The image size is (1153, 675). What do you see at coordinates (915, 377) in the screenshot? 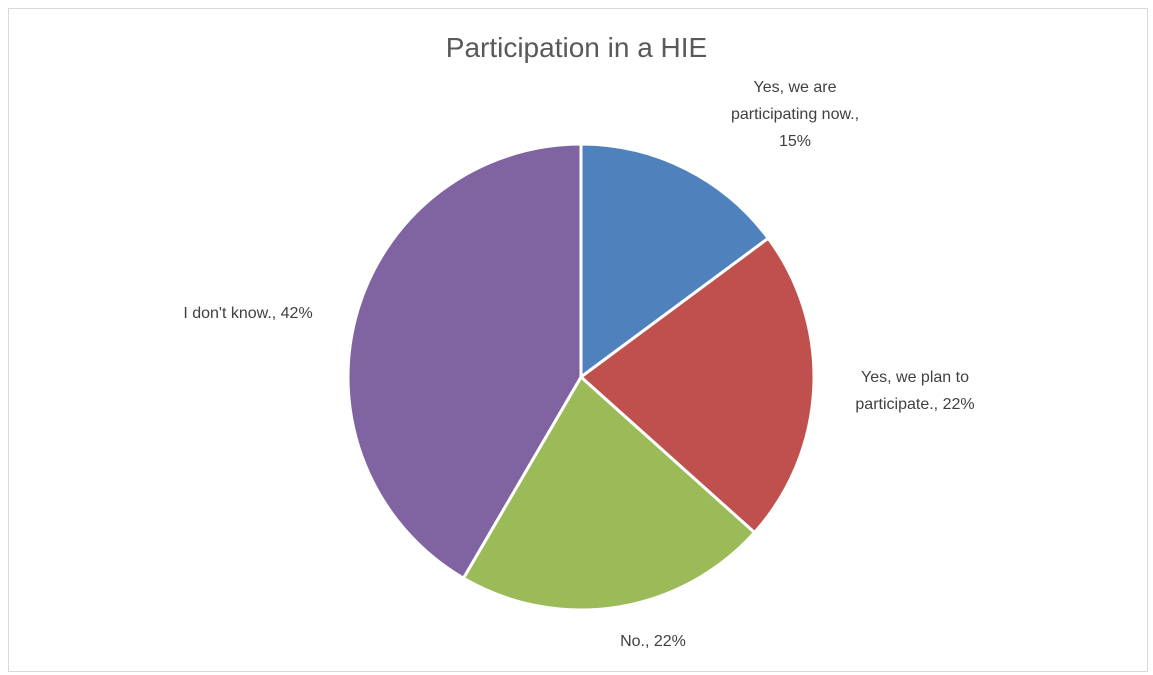
I see `data-label-line: Yes, we plan to` at bounding box center [915, 377].